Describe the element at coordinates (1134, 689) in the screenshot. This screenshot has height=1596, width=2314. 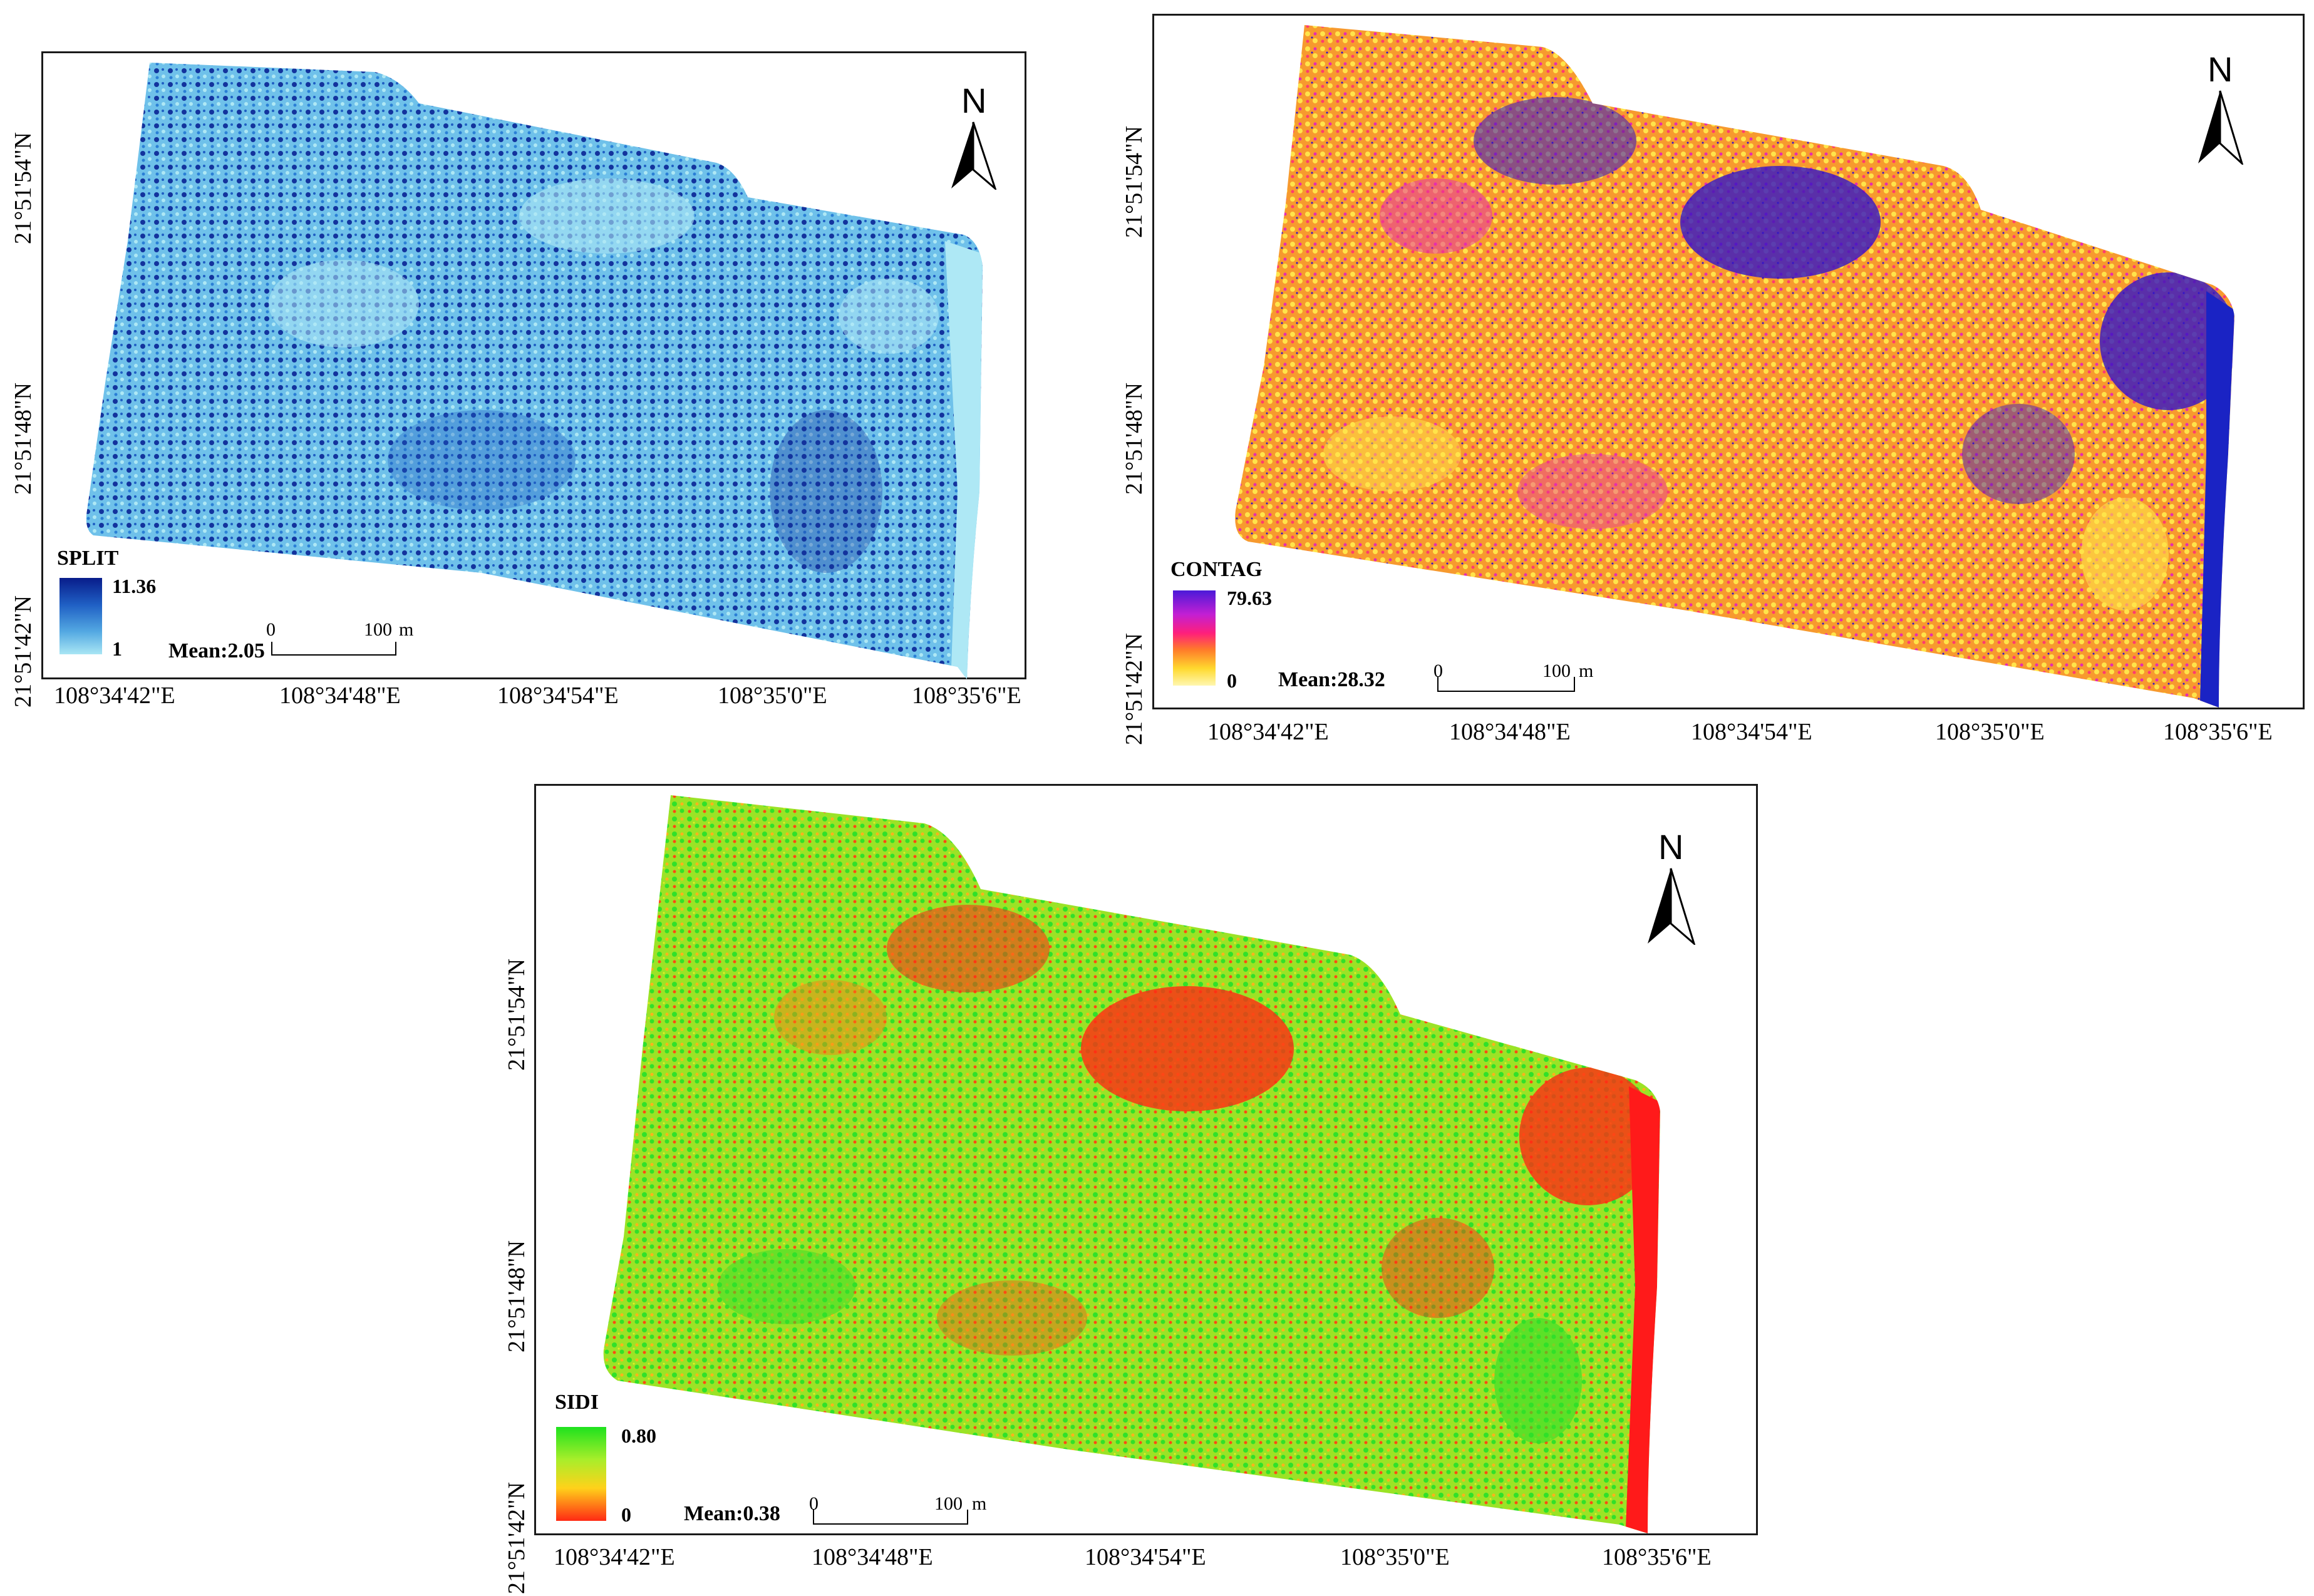
I see `contag-lat-tick: 21°51'42"N` at that location.